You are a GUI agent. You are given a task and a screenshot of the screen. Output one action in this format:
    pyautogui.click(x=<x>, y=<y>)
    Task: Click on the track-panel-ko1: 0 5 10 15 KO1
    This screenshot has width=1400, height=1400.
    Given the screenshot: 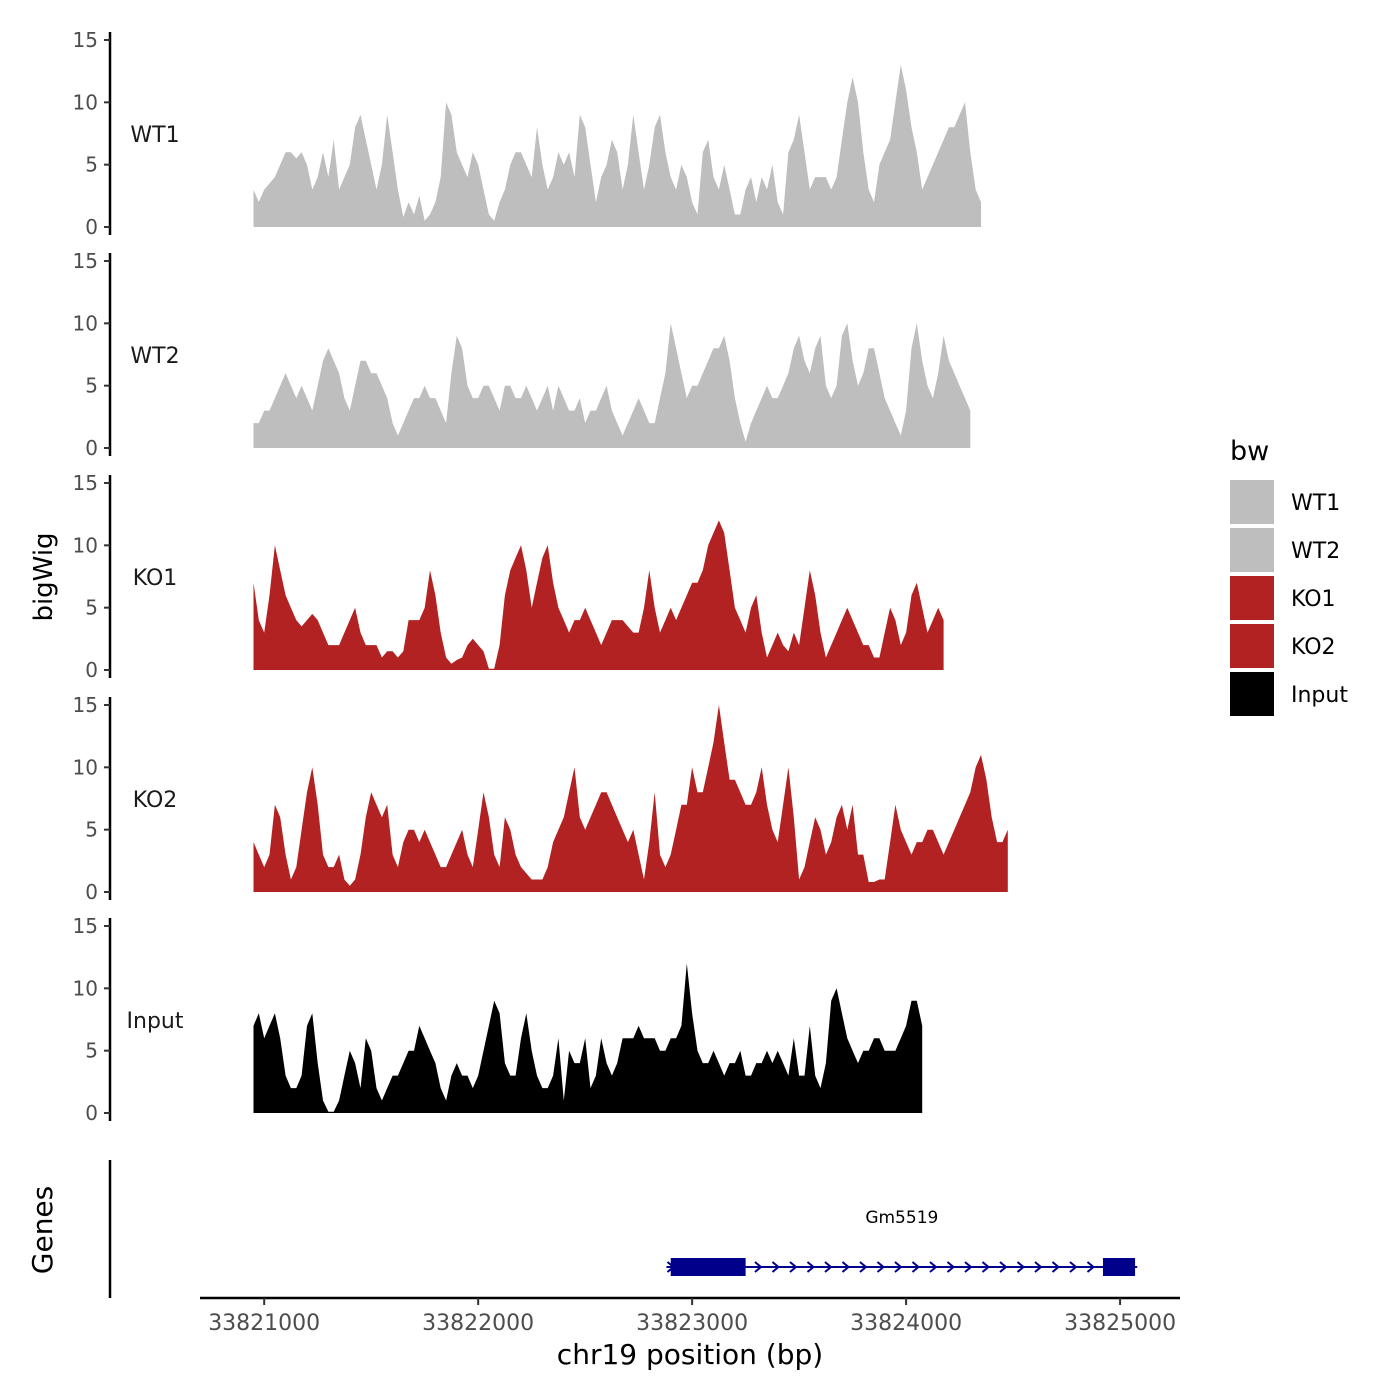 What is the action you would take?
    pyautogui.click(x=508, y=576)
    